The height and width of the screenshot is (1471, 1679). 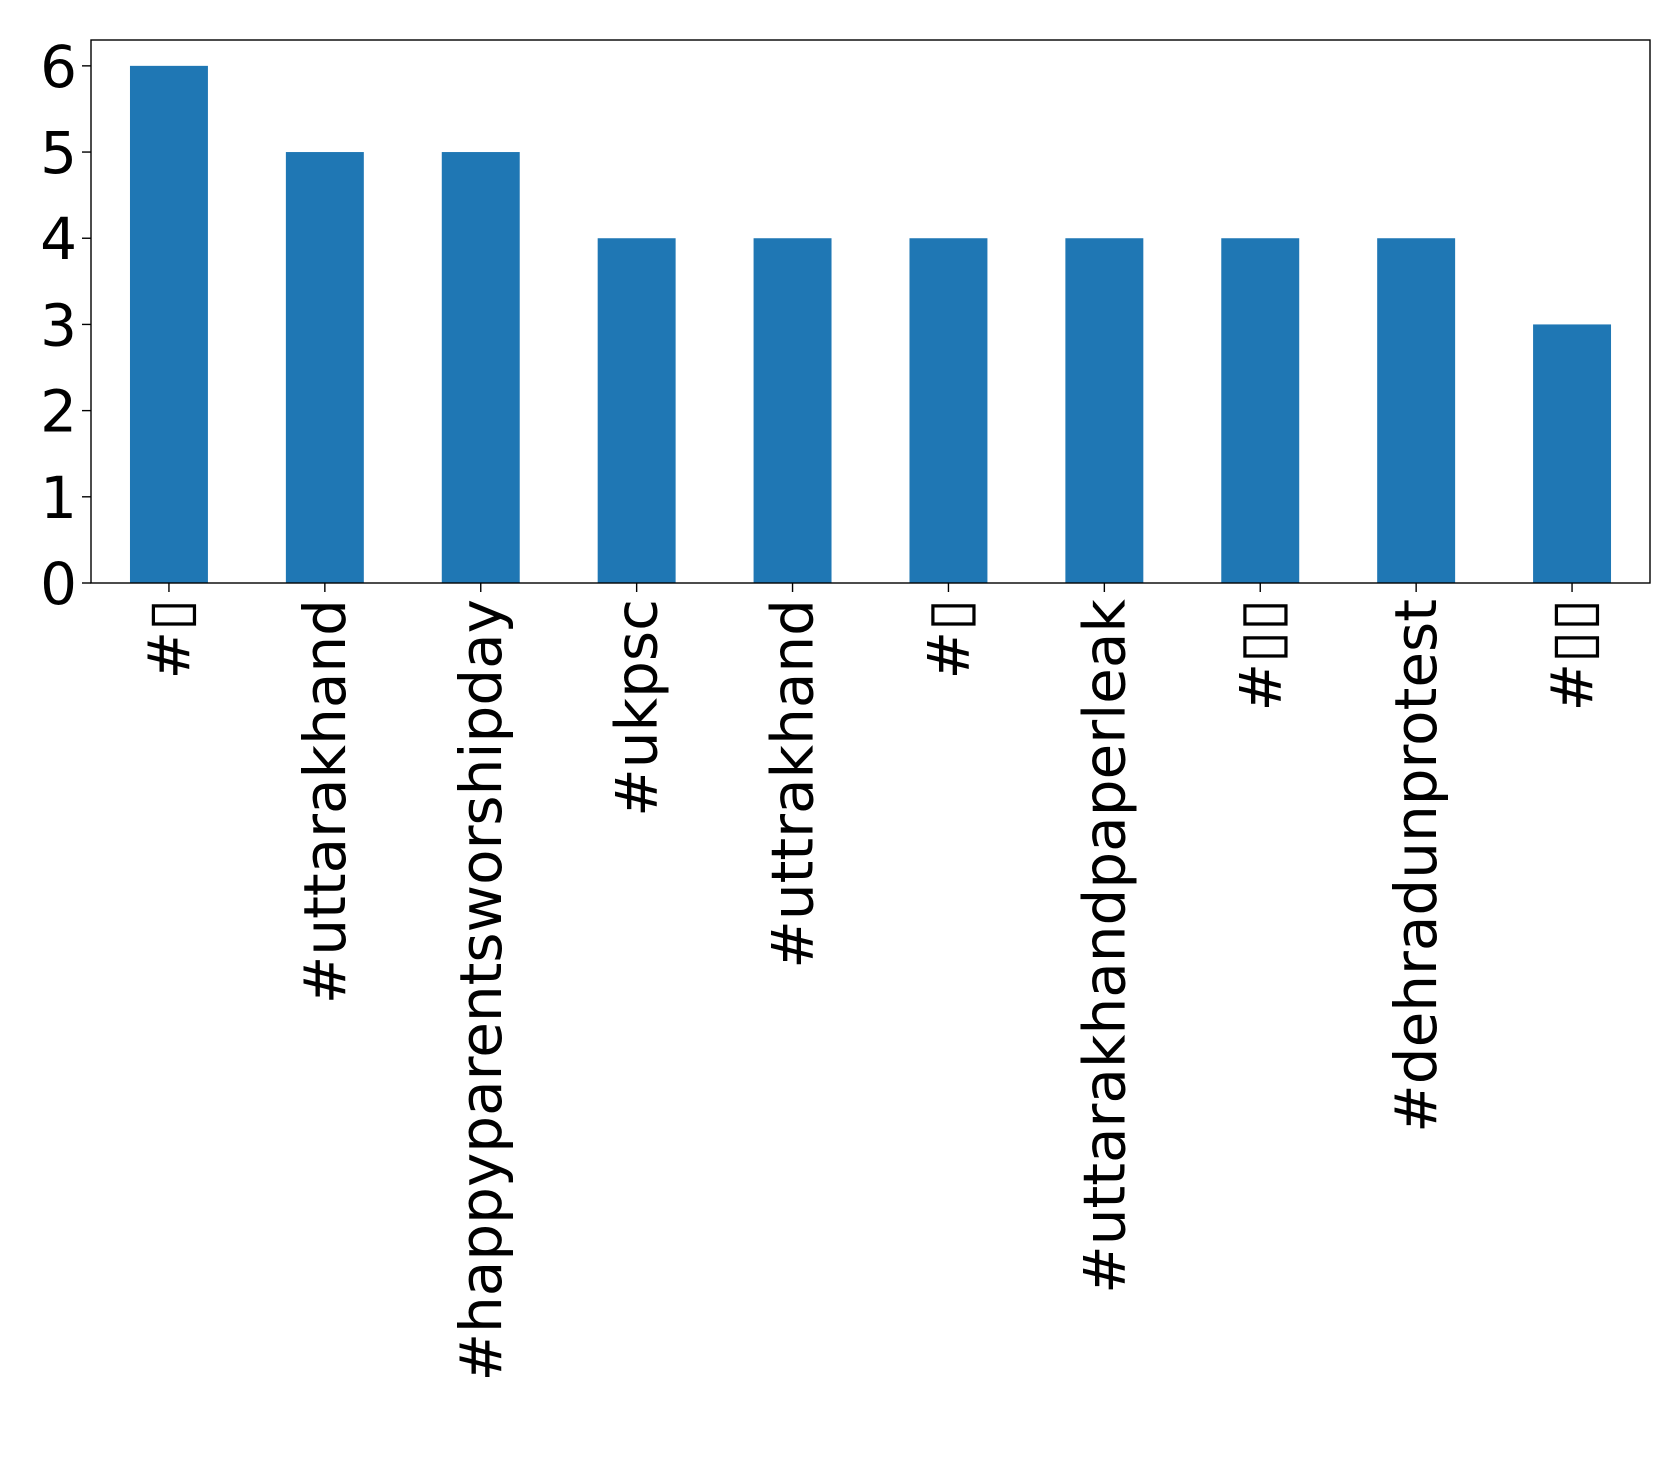 I want to click on y-tick-label-5: 5, so click(x=58, y=153).